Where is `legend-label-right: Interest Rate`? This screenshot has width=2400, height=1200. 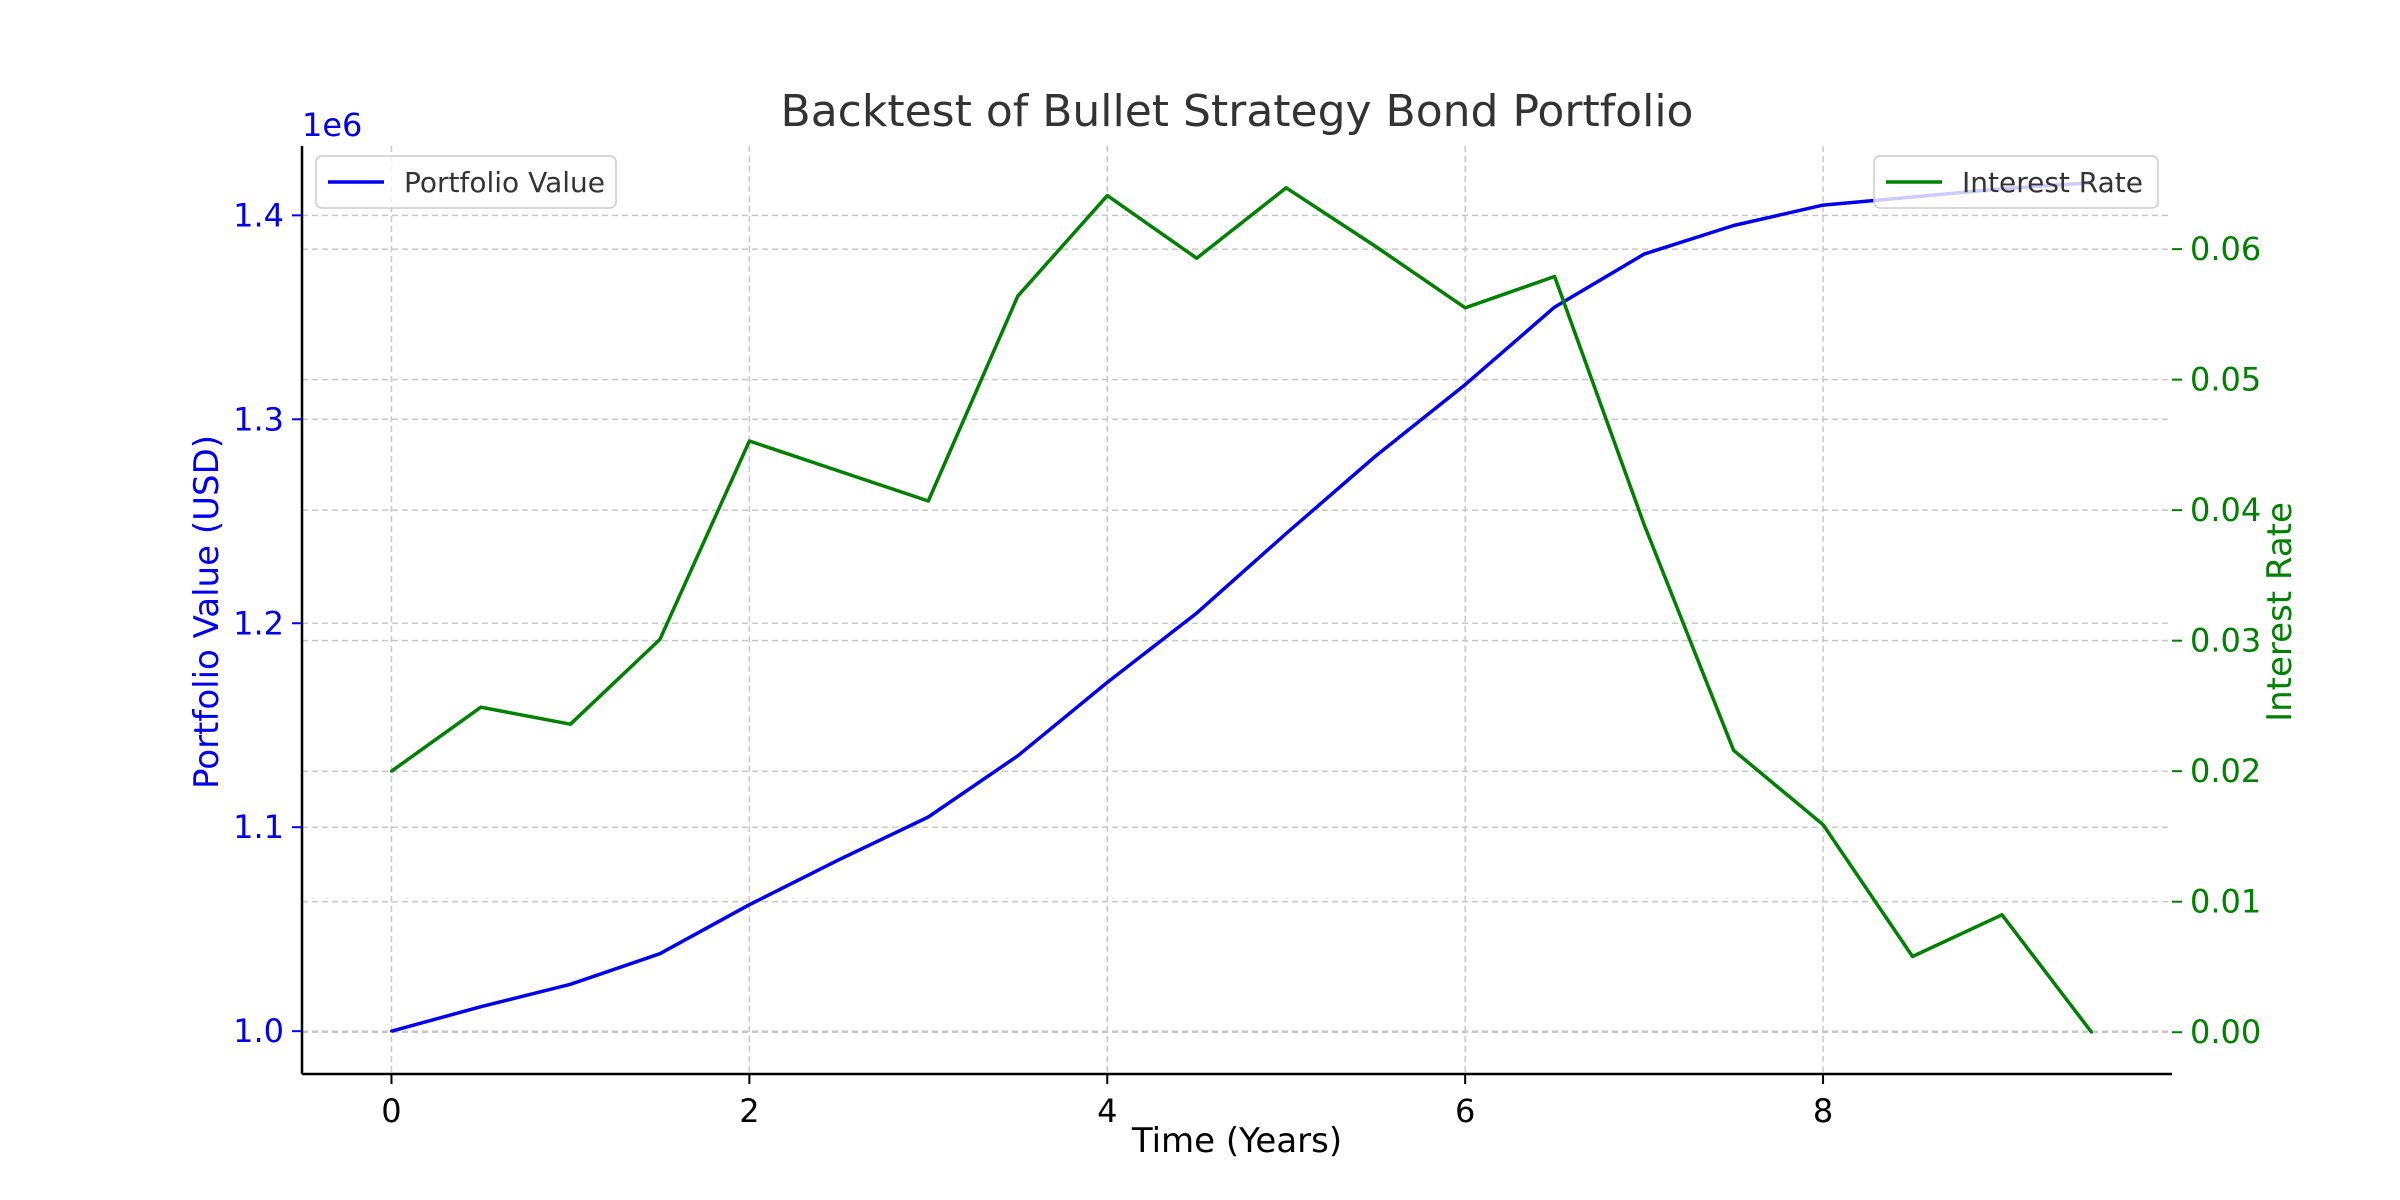 legend-label-right: Interest Rate is located at coordinates (2052, 182).